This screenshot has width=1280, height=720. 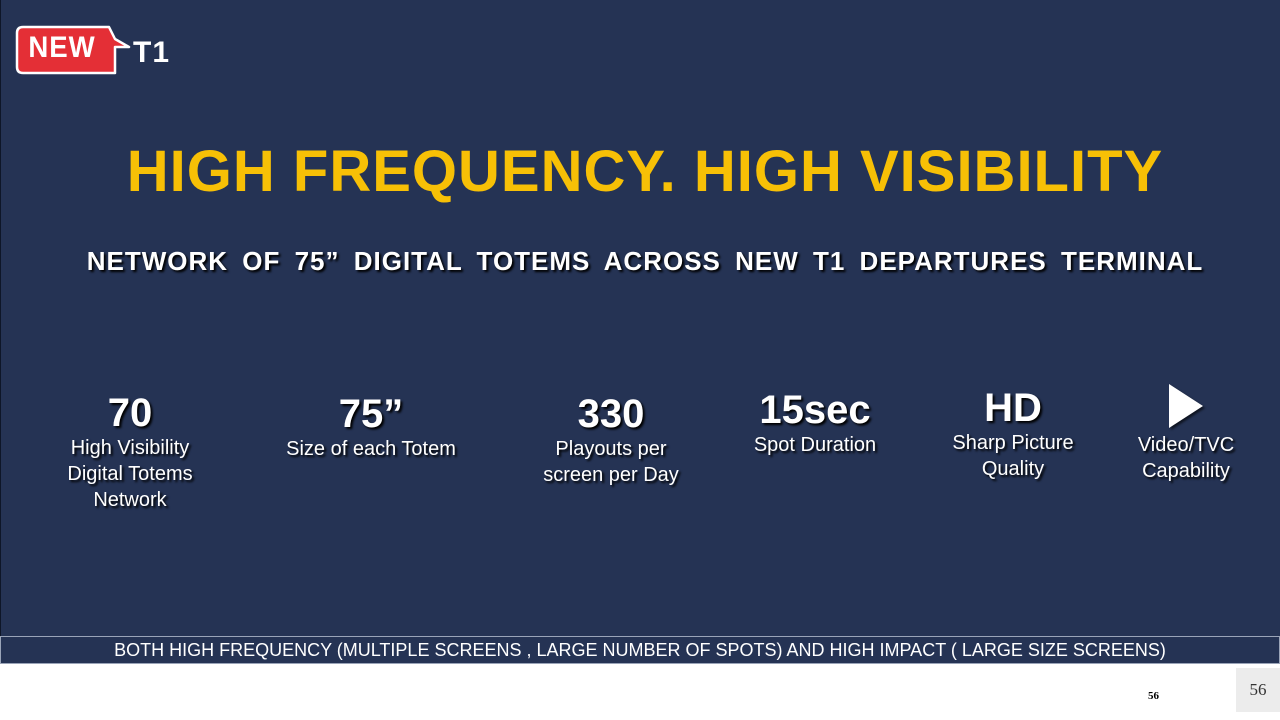 I want to click on stat-video-capability: Video/TVC Capability, so click(x=1186, y=434).